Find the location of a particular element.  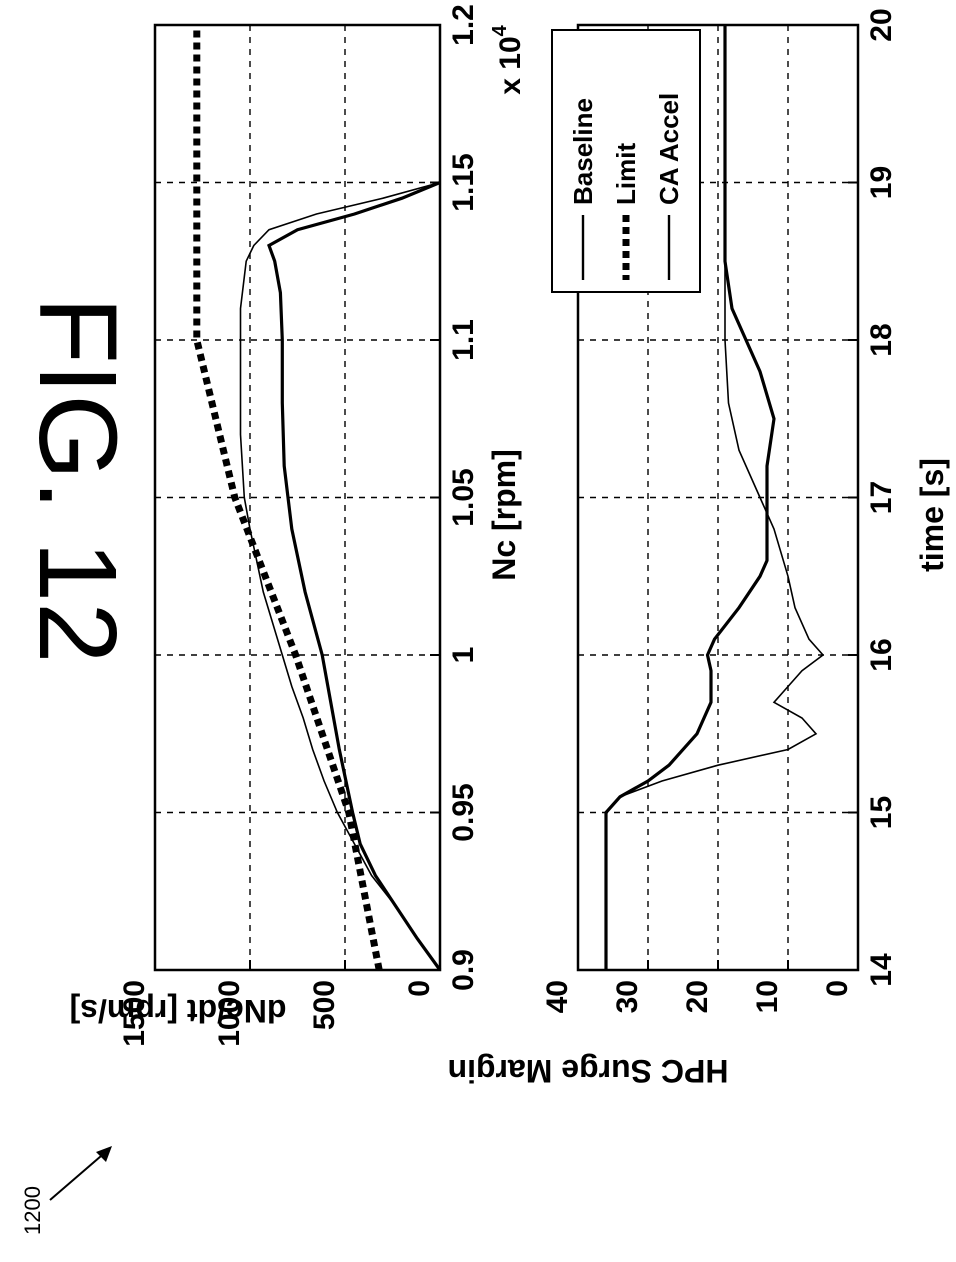

legend-label-ca-accel: CA Accel is located at coordinates (669, 149).